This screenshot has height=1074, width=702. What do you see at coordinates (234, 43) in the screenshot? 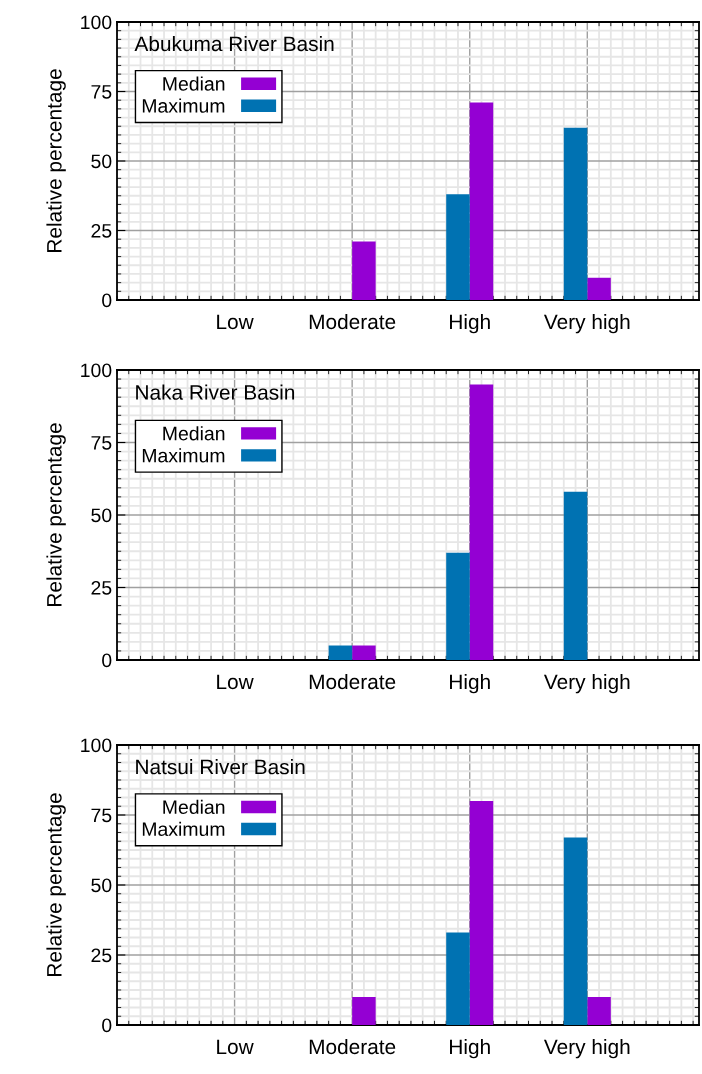
I see `text: Abukuma River Basin` at bounding box center [234, 43].